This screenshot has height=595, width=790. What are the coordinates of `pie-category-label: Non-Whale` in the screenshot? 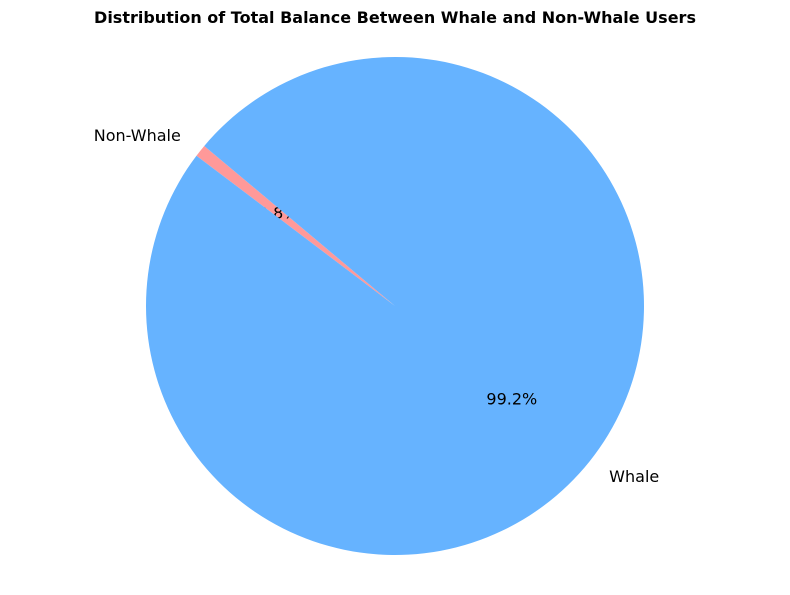 It's located at (137, 135).